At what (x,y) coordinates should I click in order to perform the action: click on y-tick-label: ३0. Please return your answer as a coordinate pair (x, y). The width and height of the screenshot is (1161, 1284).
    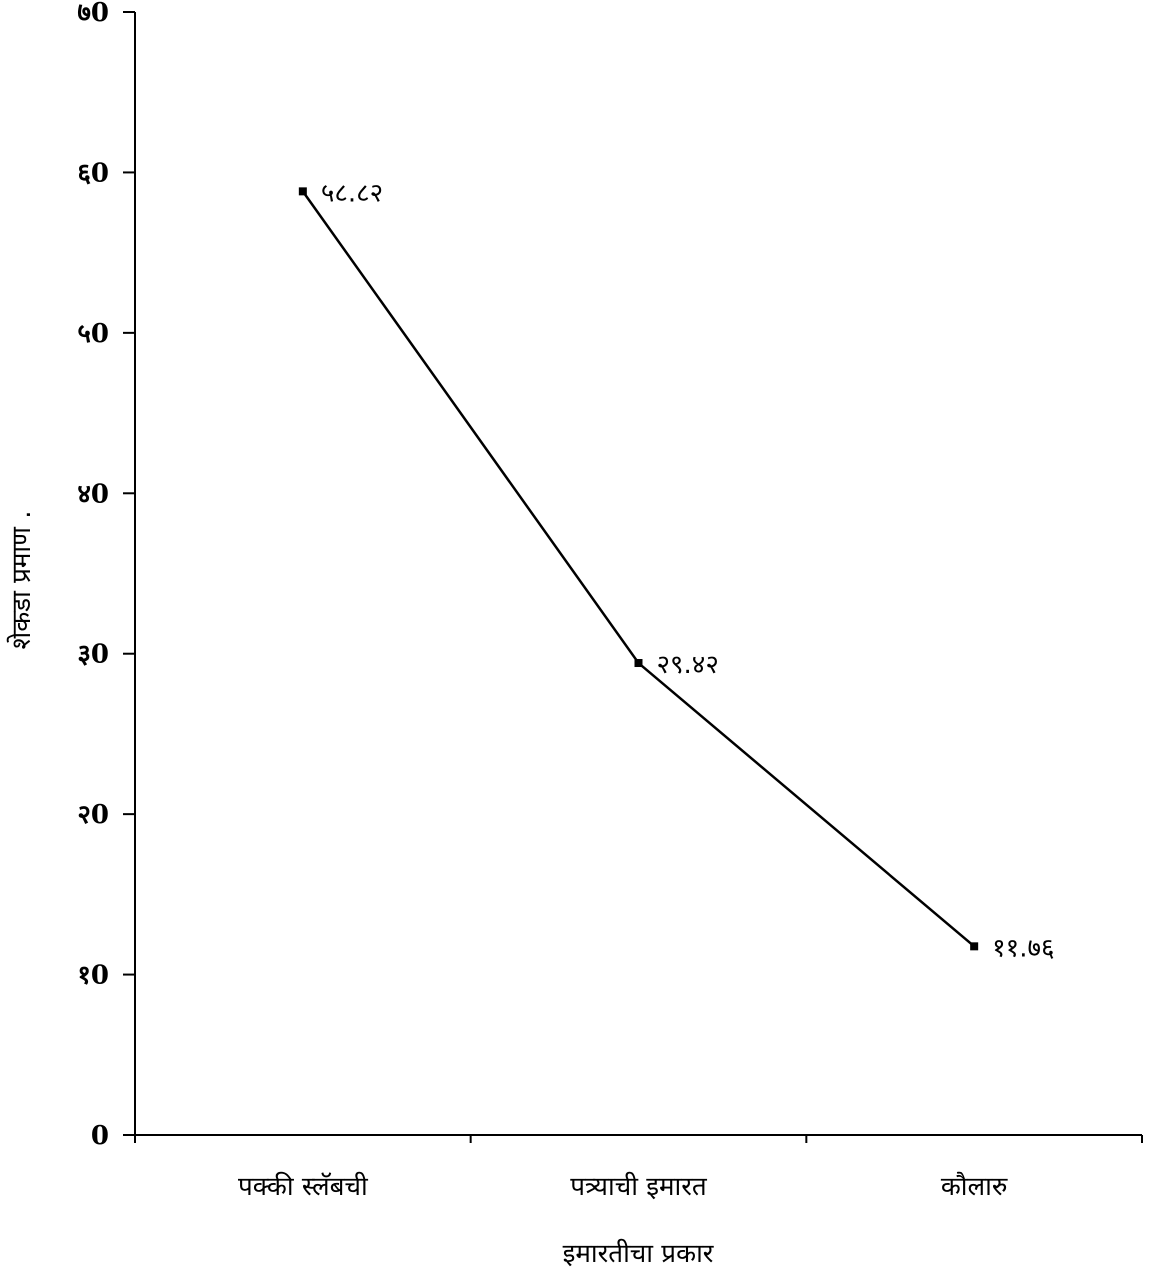
    Looking at the image, I should click on (93, 655).